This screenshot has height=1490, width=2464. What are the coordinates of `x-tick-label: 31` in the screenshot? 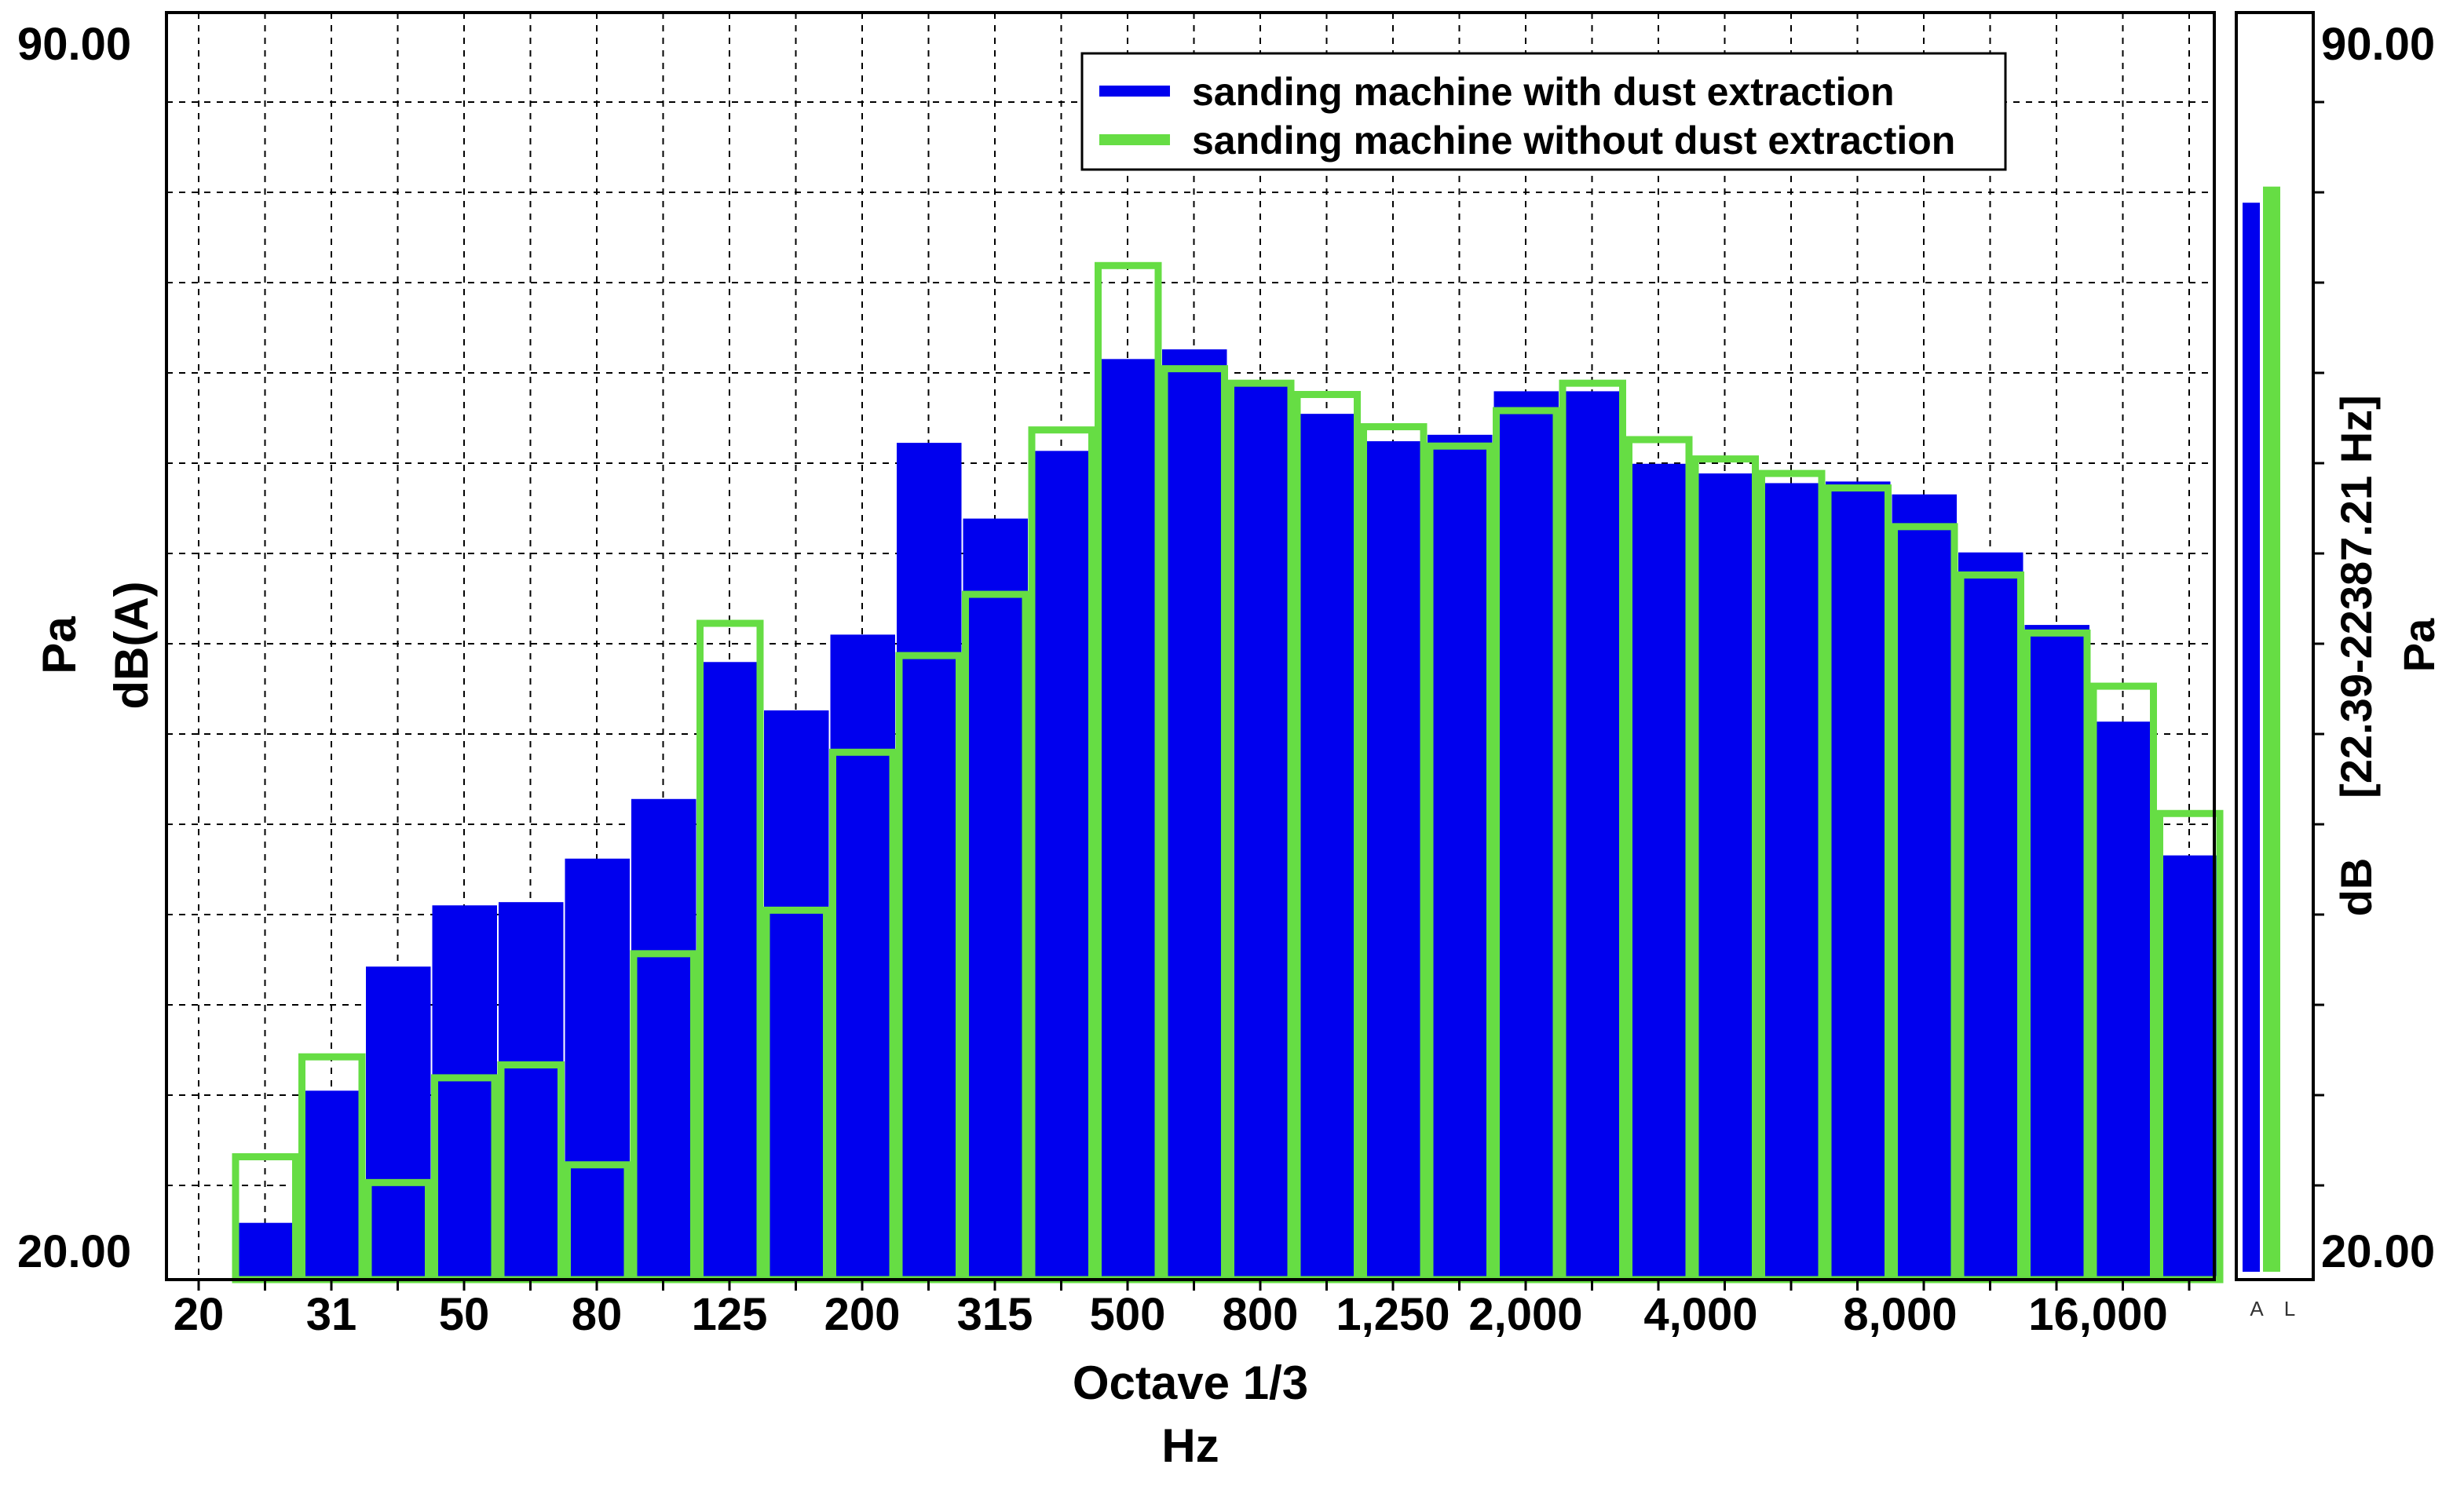 It's located at (332, 1314).